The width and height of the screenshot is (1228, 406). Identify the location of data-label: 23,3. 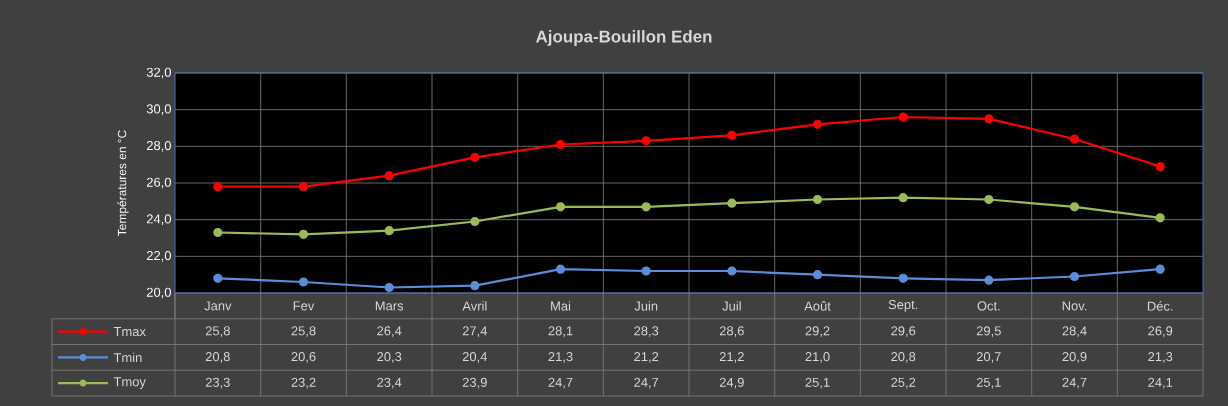
(217, 383).